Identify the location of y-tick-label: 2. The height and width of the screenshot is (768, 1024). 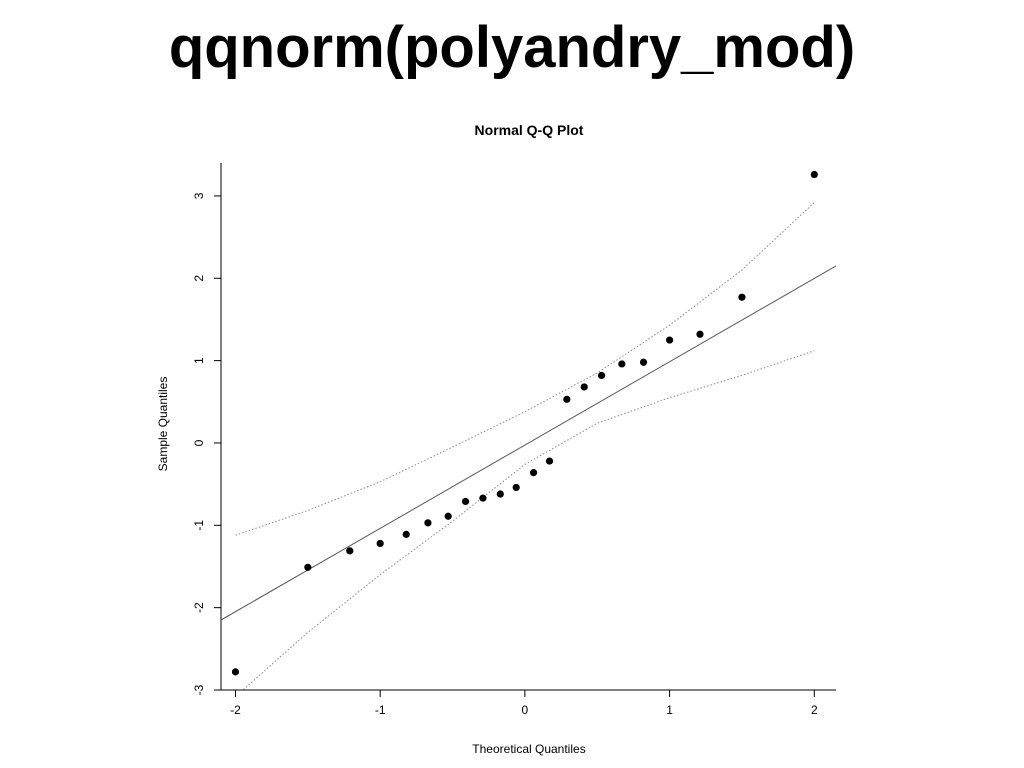
(199, 278).